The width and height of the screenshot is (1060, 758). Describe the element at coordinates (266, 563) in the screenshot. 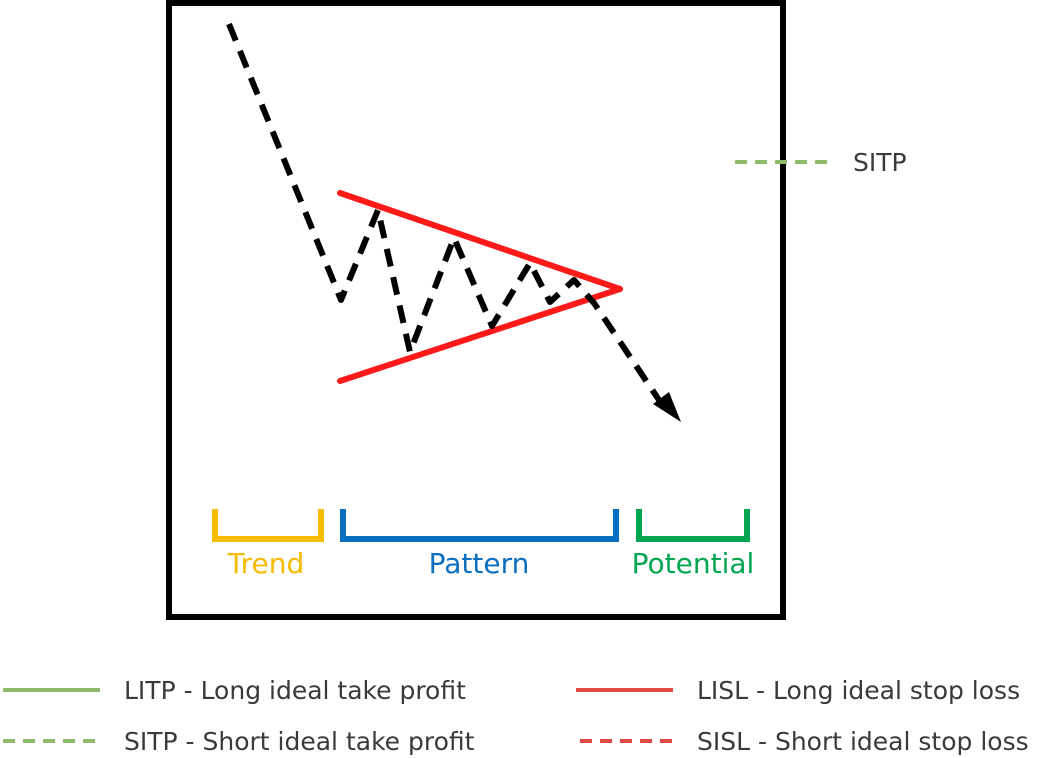

I see `trend-label: Trend` at that location.